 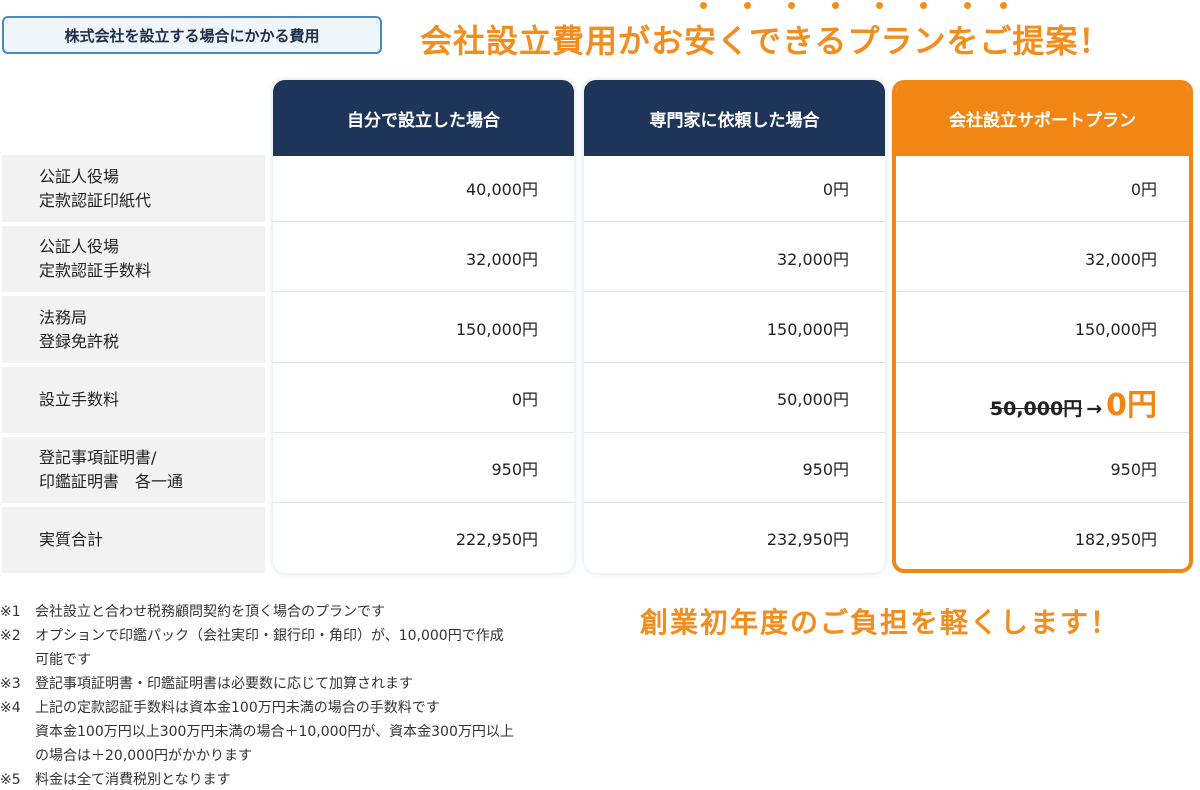 What do you see at coordinates (1094, 409) in the screenshot?
I see `arrow-icon: →` at bounding box center [1094, 409].